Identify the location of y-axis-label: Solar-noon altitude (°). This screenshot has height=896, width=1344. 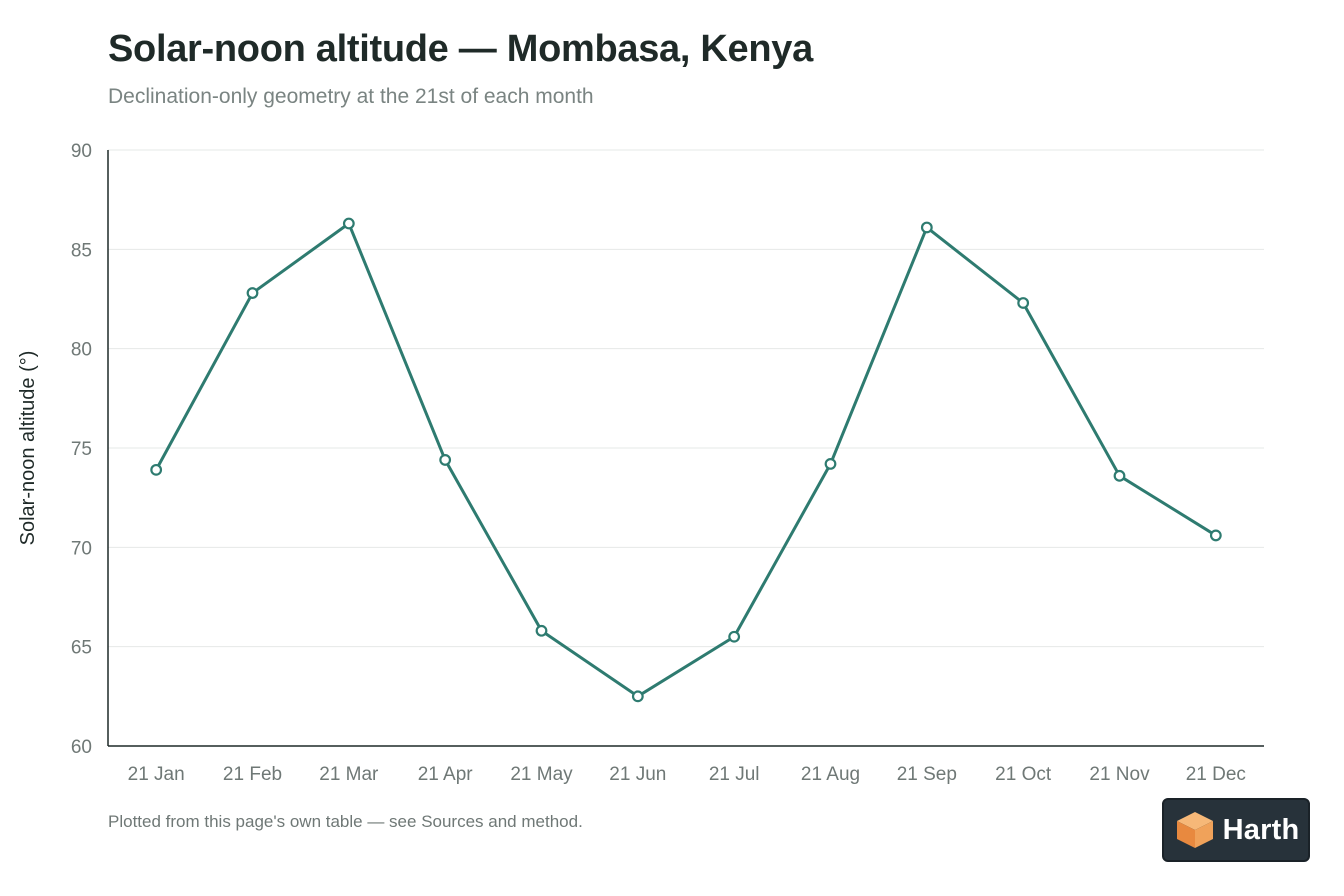
(28, 448).